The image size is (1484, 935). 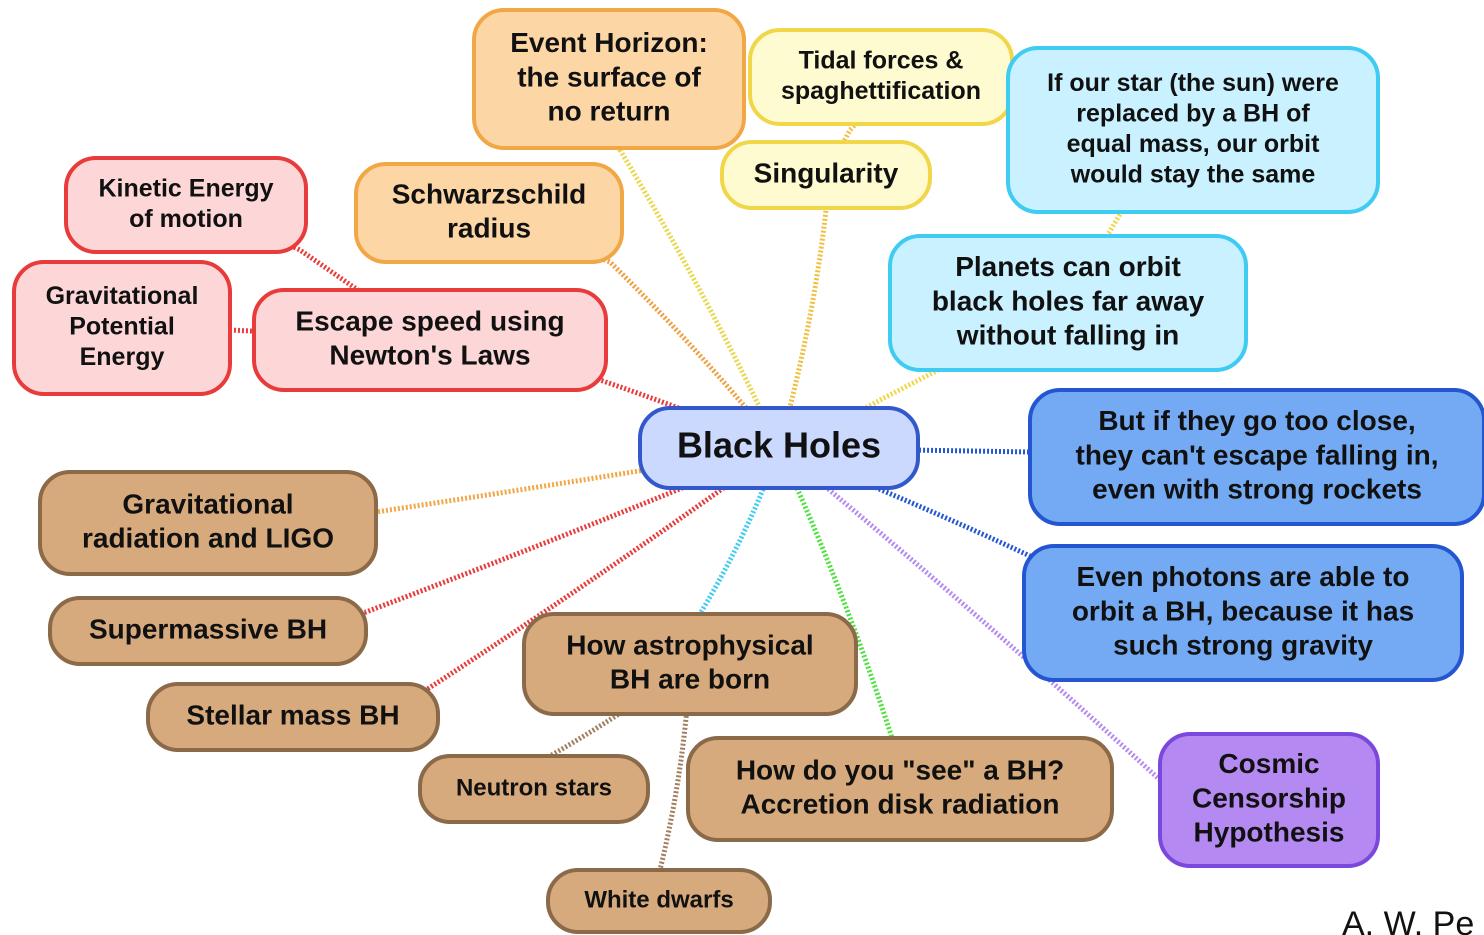 What do you see at coordinates (1243, 610) in the screenshot?
I see `node-label: orbit a BH, because it has` at bounding box center [1243, 610].